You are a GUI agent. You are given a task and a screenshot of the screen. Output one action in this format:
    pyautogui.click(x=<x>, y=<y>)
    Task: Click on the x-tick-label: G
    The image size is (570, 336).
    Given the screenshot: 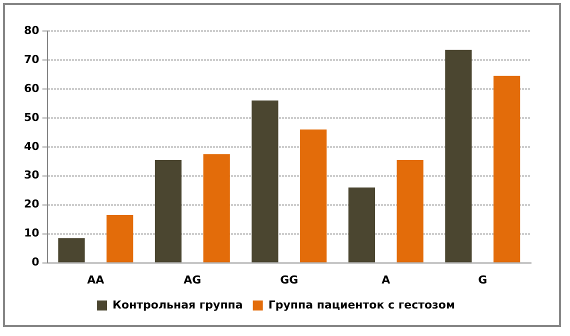 What is the action you would take?
    pyautogui.click(x=483, y=279)
    